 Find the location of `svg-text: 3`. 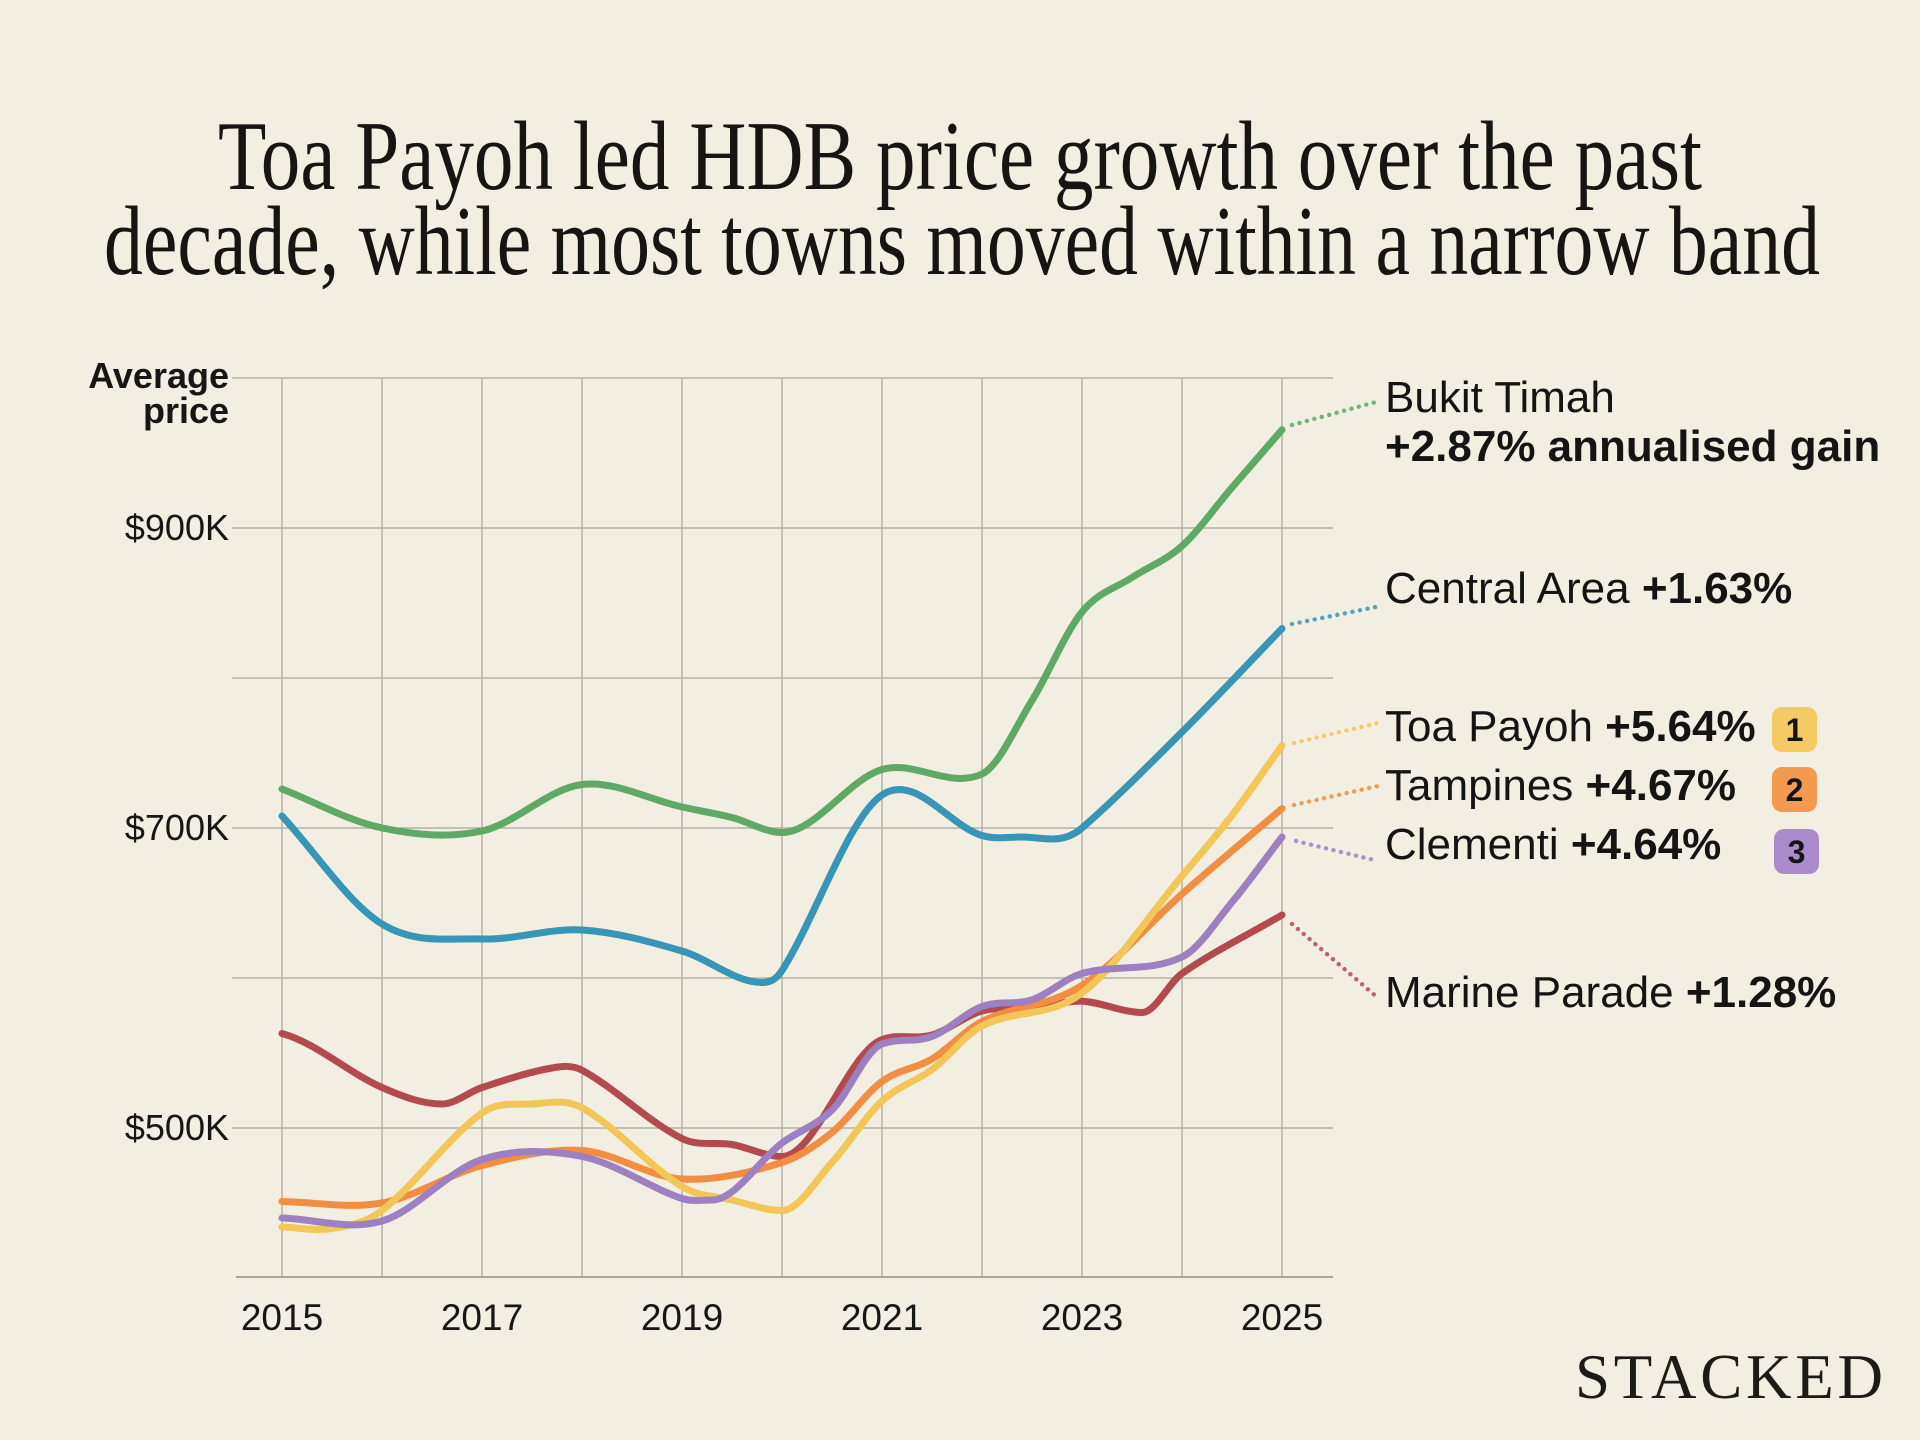

svg-text: 3 is located at coordinates (1797, 852).